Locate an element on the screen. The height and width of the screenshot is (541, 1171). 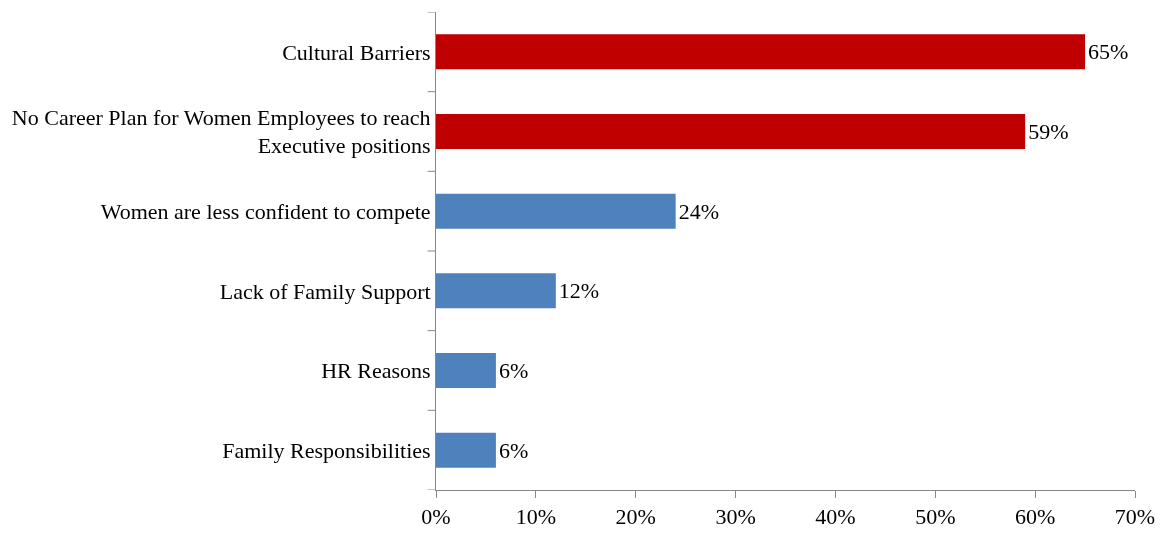
x-tick-label: 50% is located at coordinates (935, 517).